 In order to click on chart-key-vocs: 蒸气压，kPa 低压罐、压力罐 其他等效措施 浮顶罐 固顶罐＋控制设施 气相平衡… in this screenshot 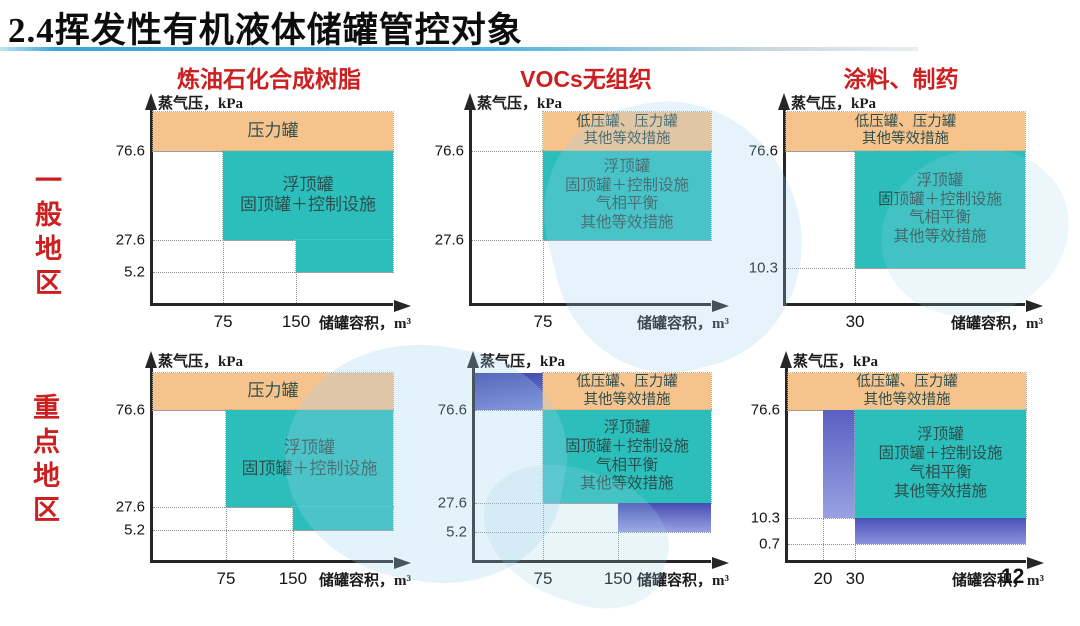, I will do `click(578, 476)`.